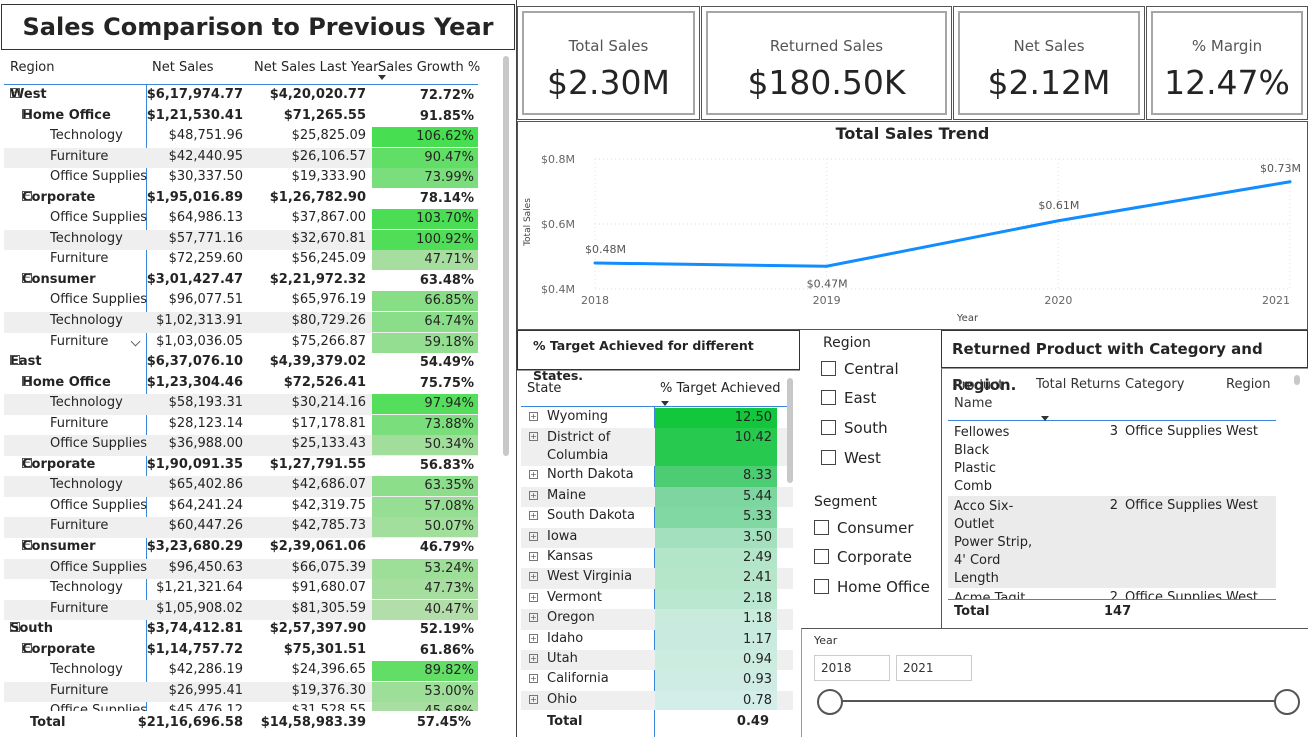 Image resolution: width=1310 pixels, height=737 pixels. What do you see at coordinates (852, 668) in the screenshot?
I see `year-from-input: 2018` at bounding box center [852, 668].